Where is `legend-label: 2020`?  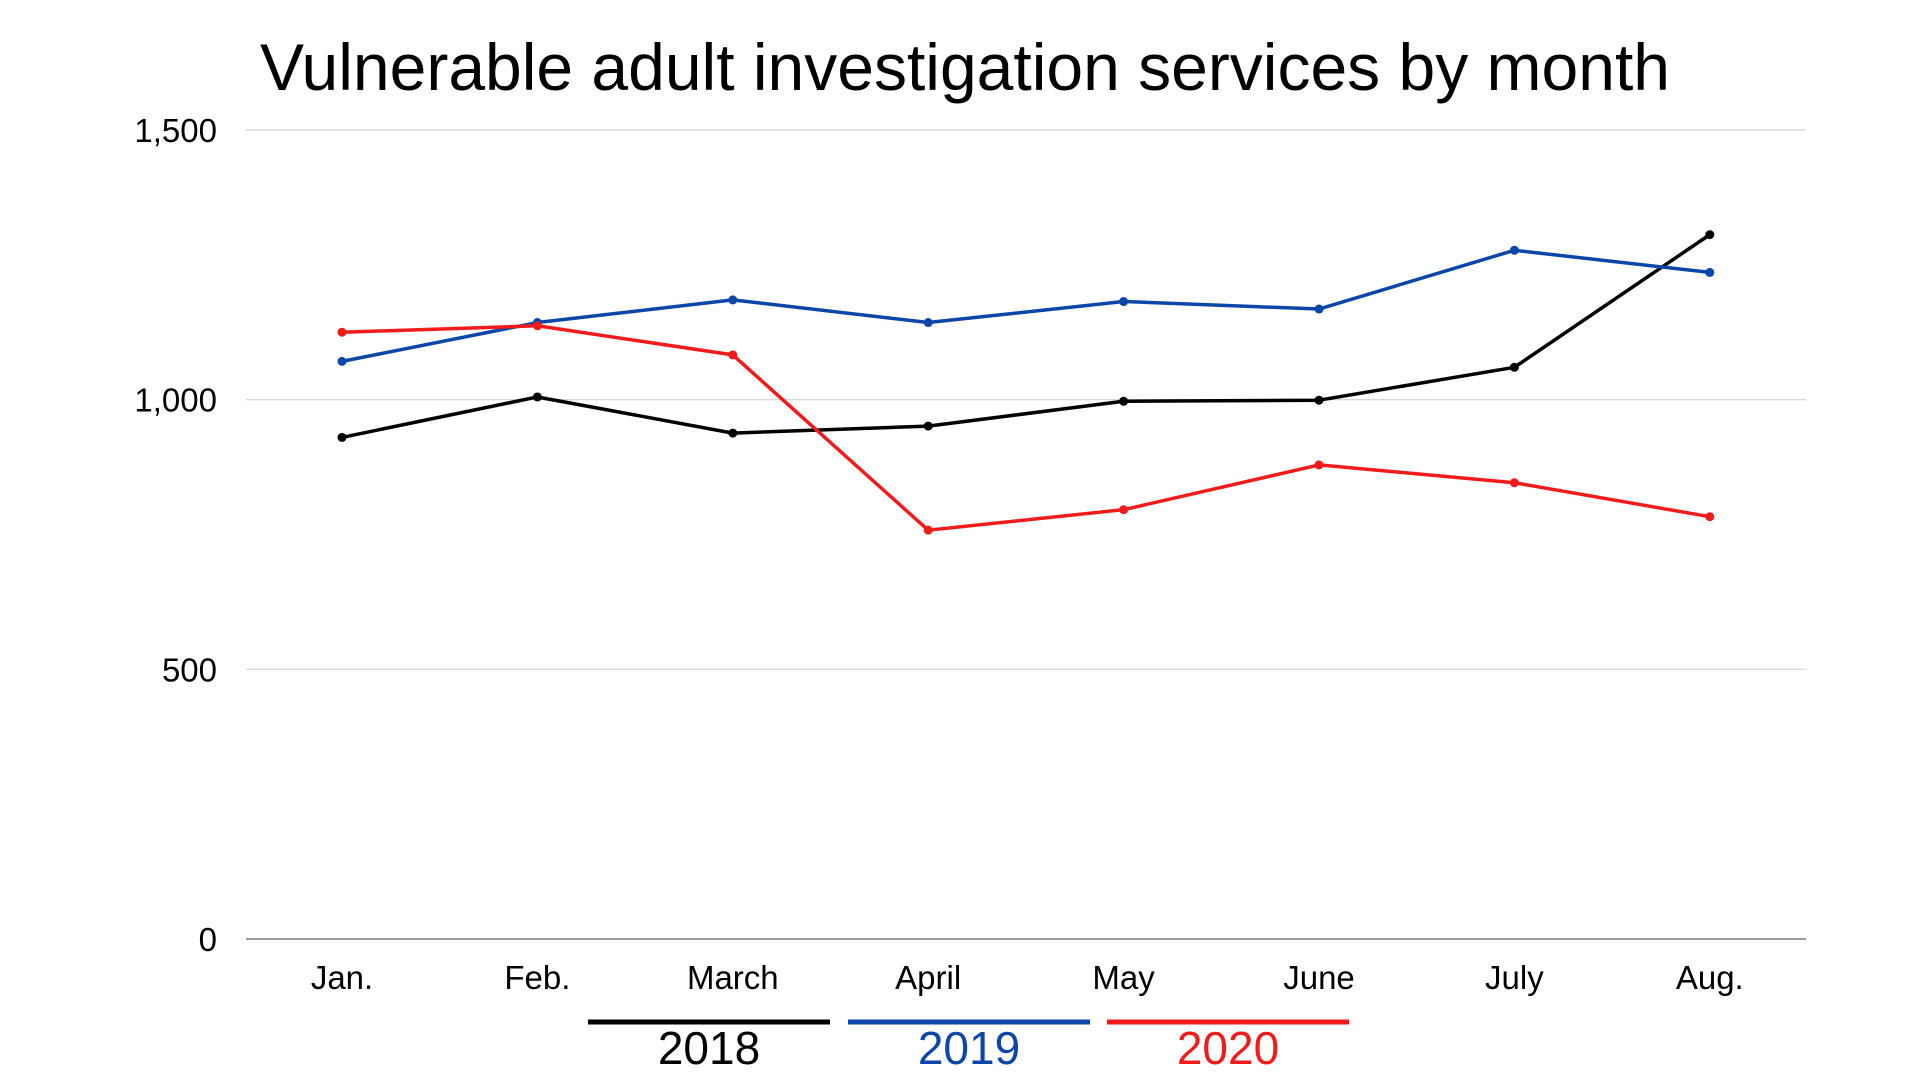 legend-label: 2020 is located at coordinates (1228, 1048).